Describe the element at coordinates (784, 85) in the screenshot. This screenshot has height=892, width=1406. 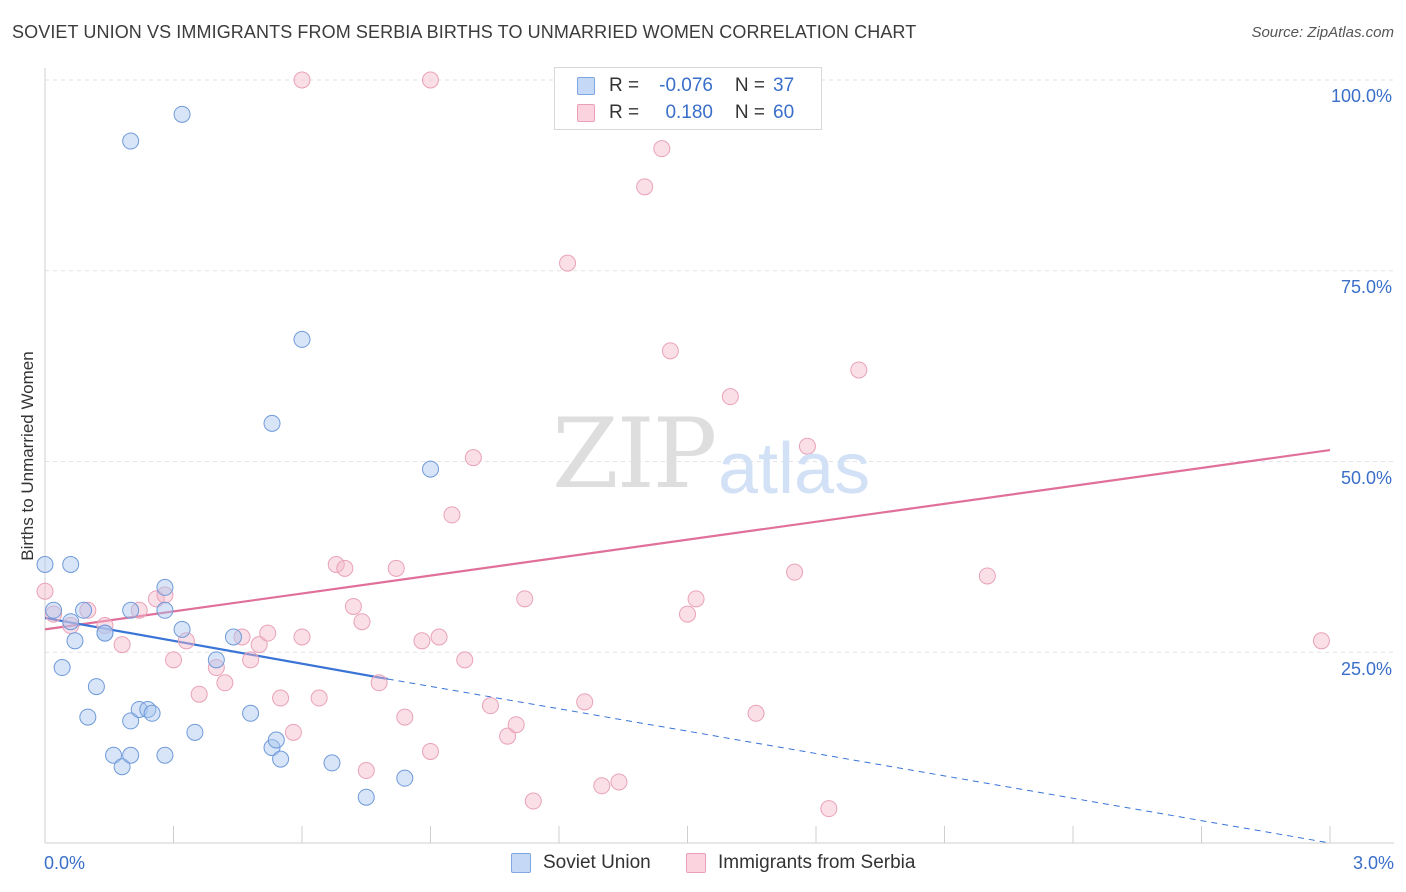
I see `n-value: 37` at that location.